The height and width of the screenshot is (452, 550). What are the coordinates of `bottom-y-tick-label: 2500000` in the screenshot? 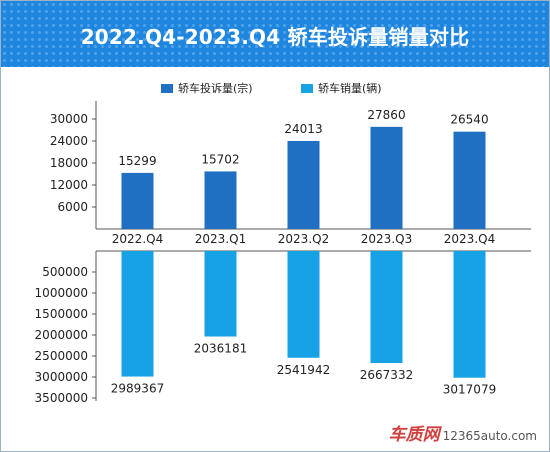 It's located at (61, 356).